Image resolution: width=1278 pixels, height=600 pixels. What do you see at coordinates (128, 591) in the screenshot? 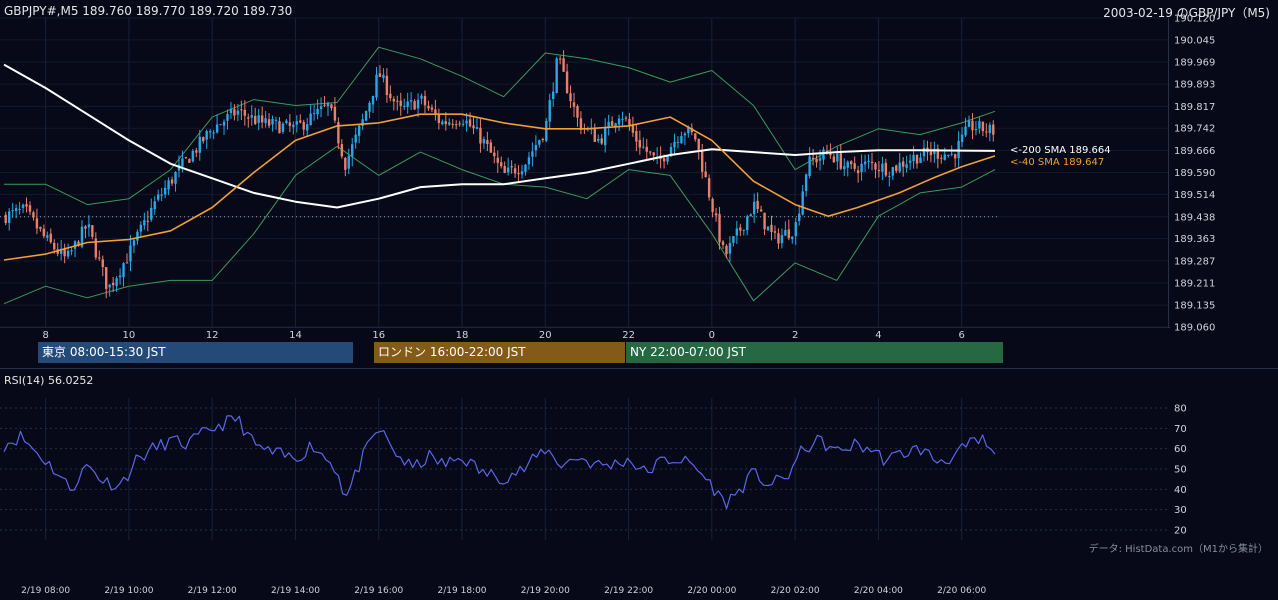
I see `rsi-x-tick-label: 2/19 10:00` at bounding box center [128, 591].